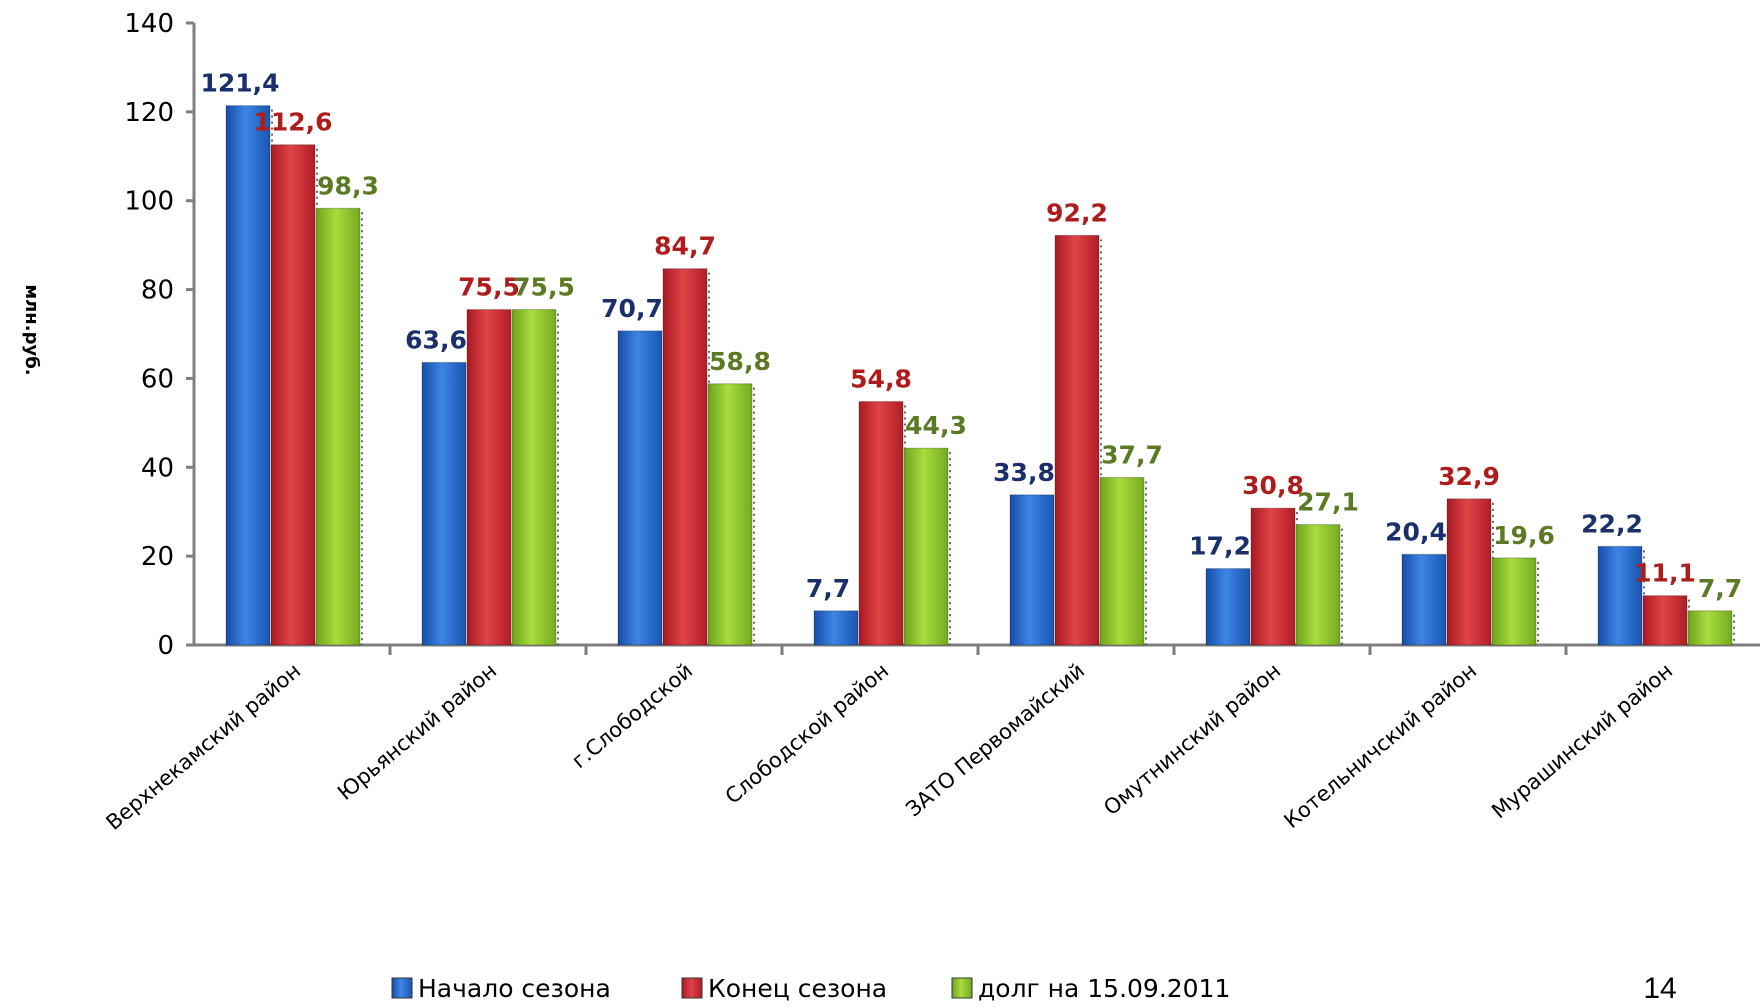 The width and height of the screenshot is (1760, 1008). Describe the element at coordinates (417, 731) in the screenshot. I see `x-tick-label: Юрьянский район` at that location.